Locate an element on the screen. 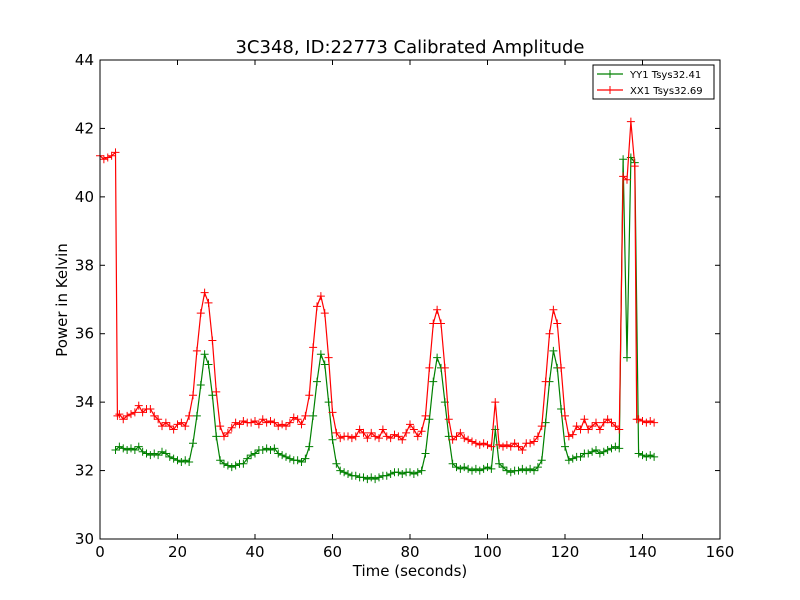 This screenshot has height=600, width=800. x-tick-label: 20 is located at coordinates (177, 552).